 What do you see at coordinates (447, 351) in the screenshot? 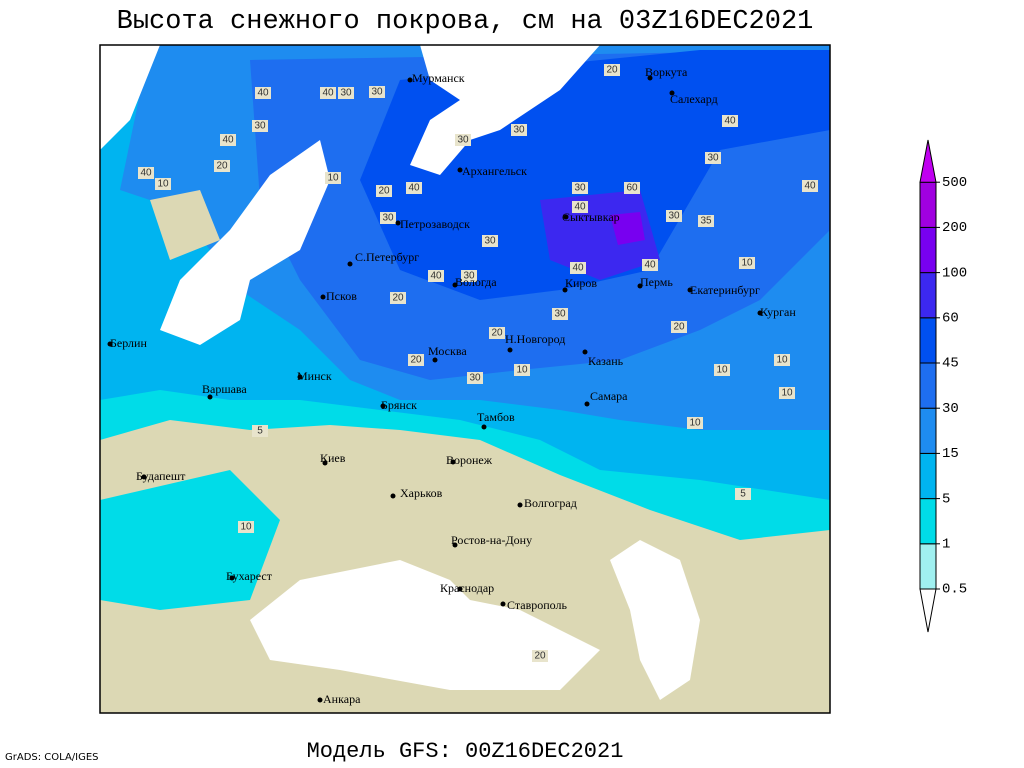
I see `city-label: Москва` at bounding box center [447, 351].